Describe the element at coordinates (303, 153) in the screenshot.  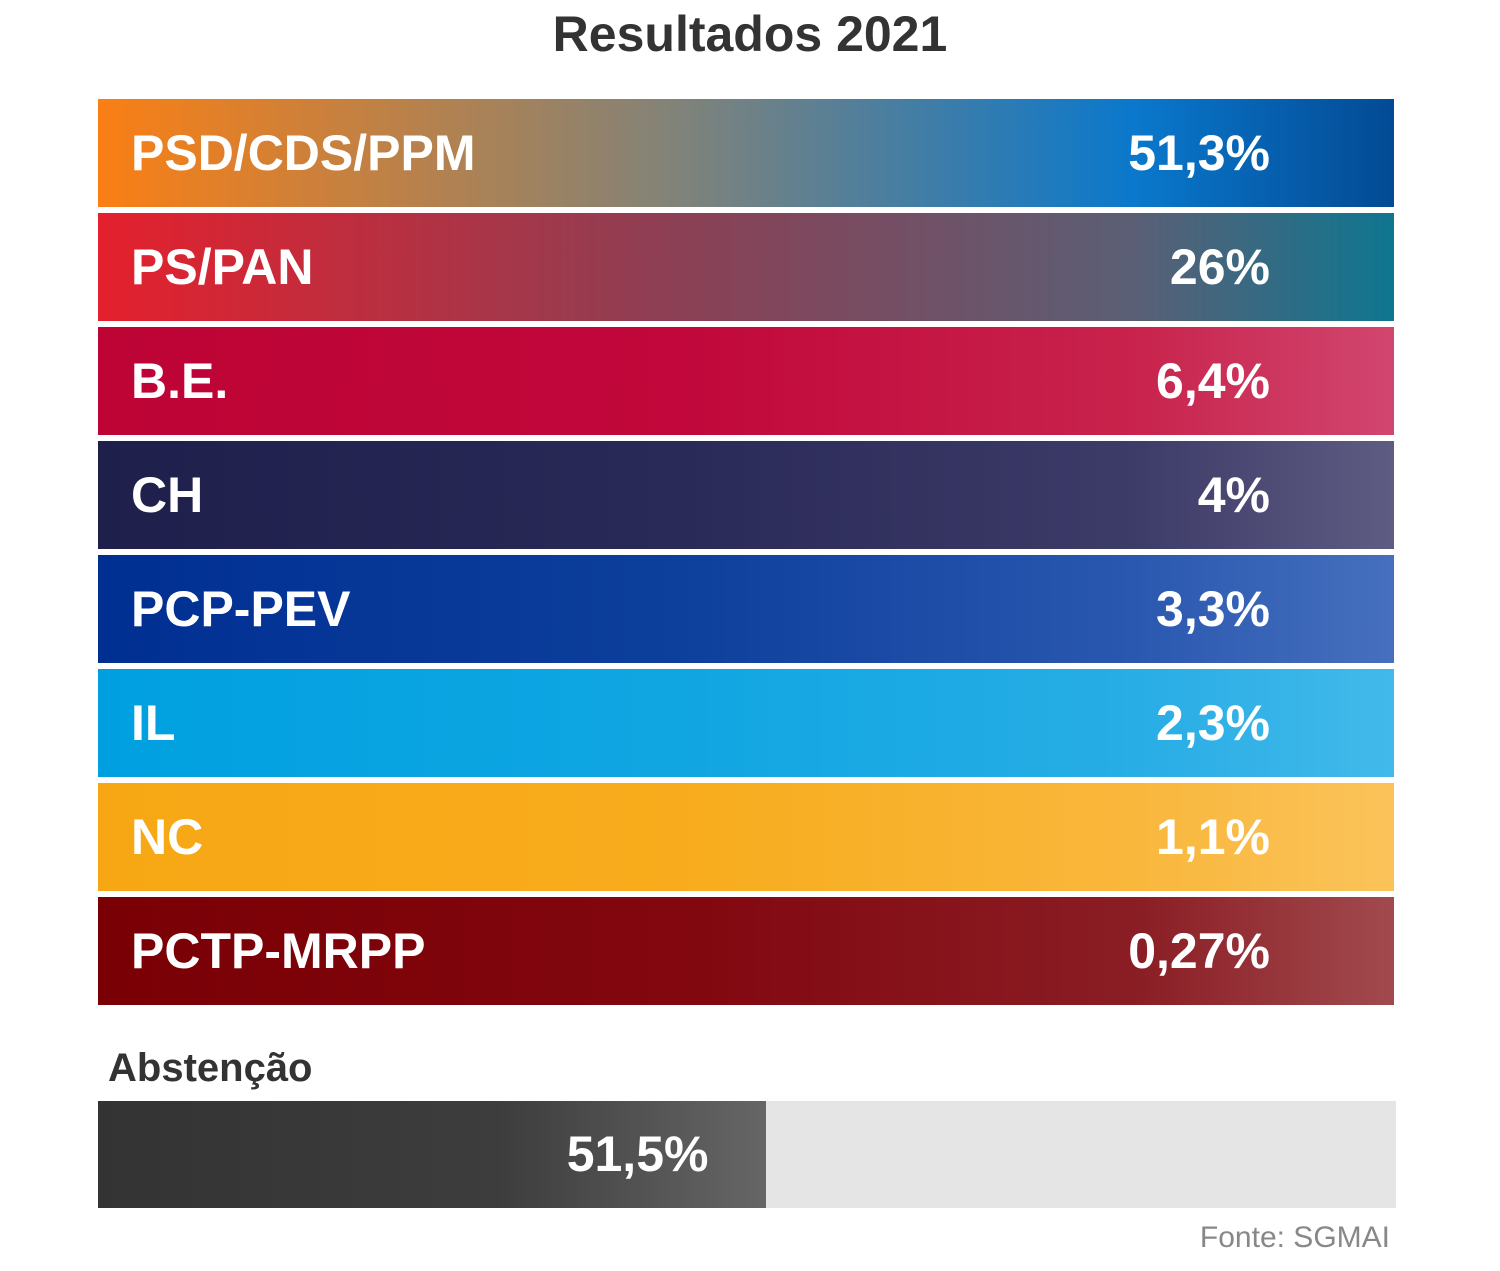
I see `party-name: PSD/CDS/PPM` at that location.